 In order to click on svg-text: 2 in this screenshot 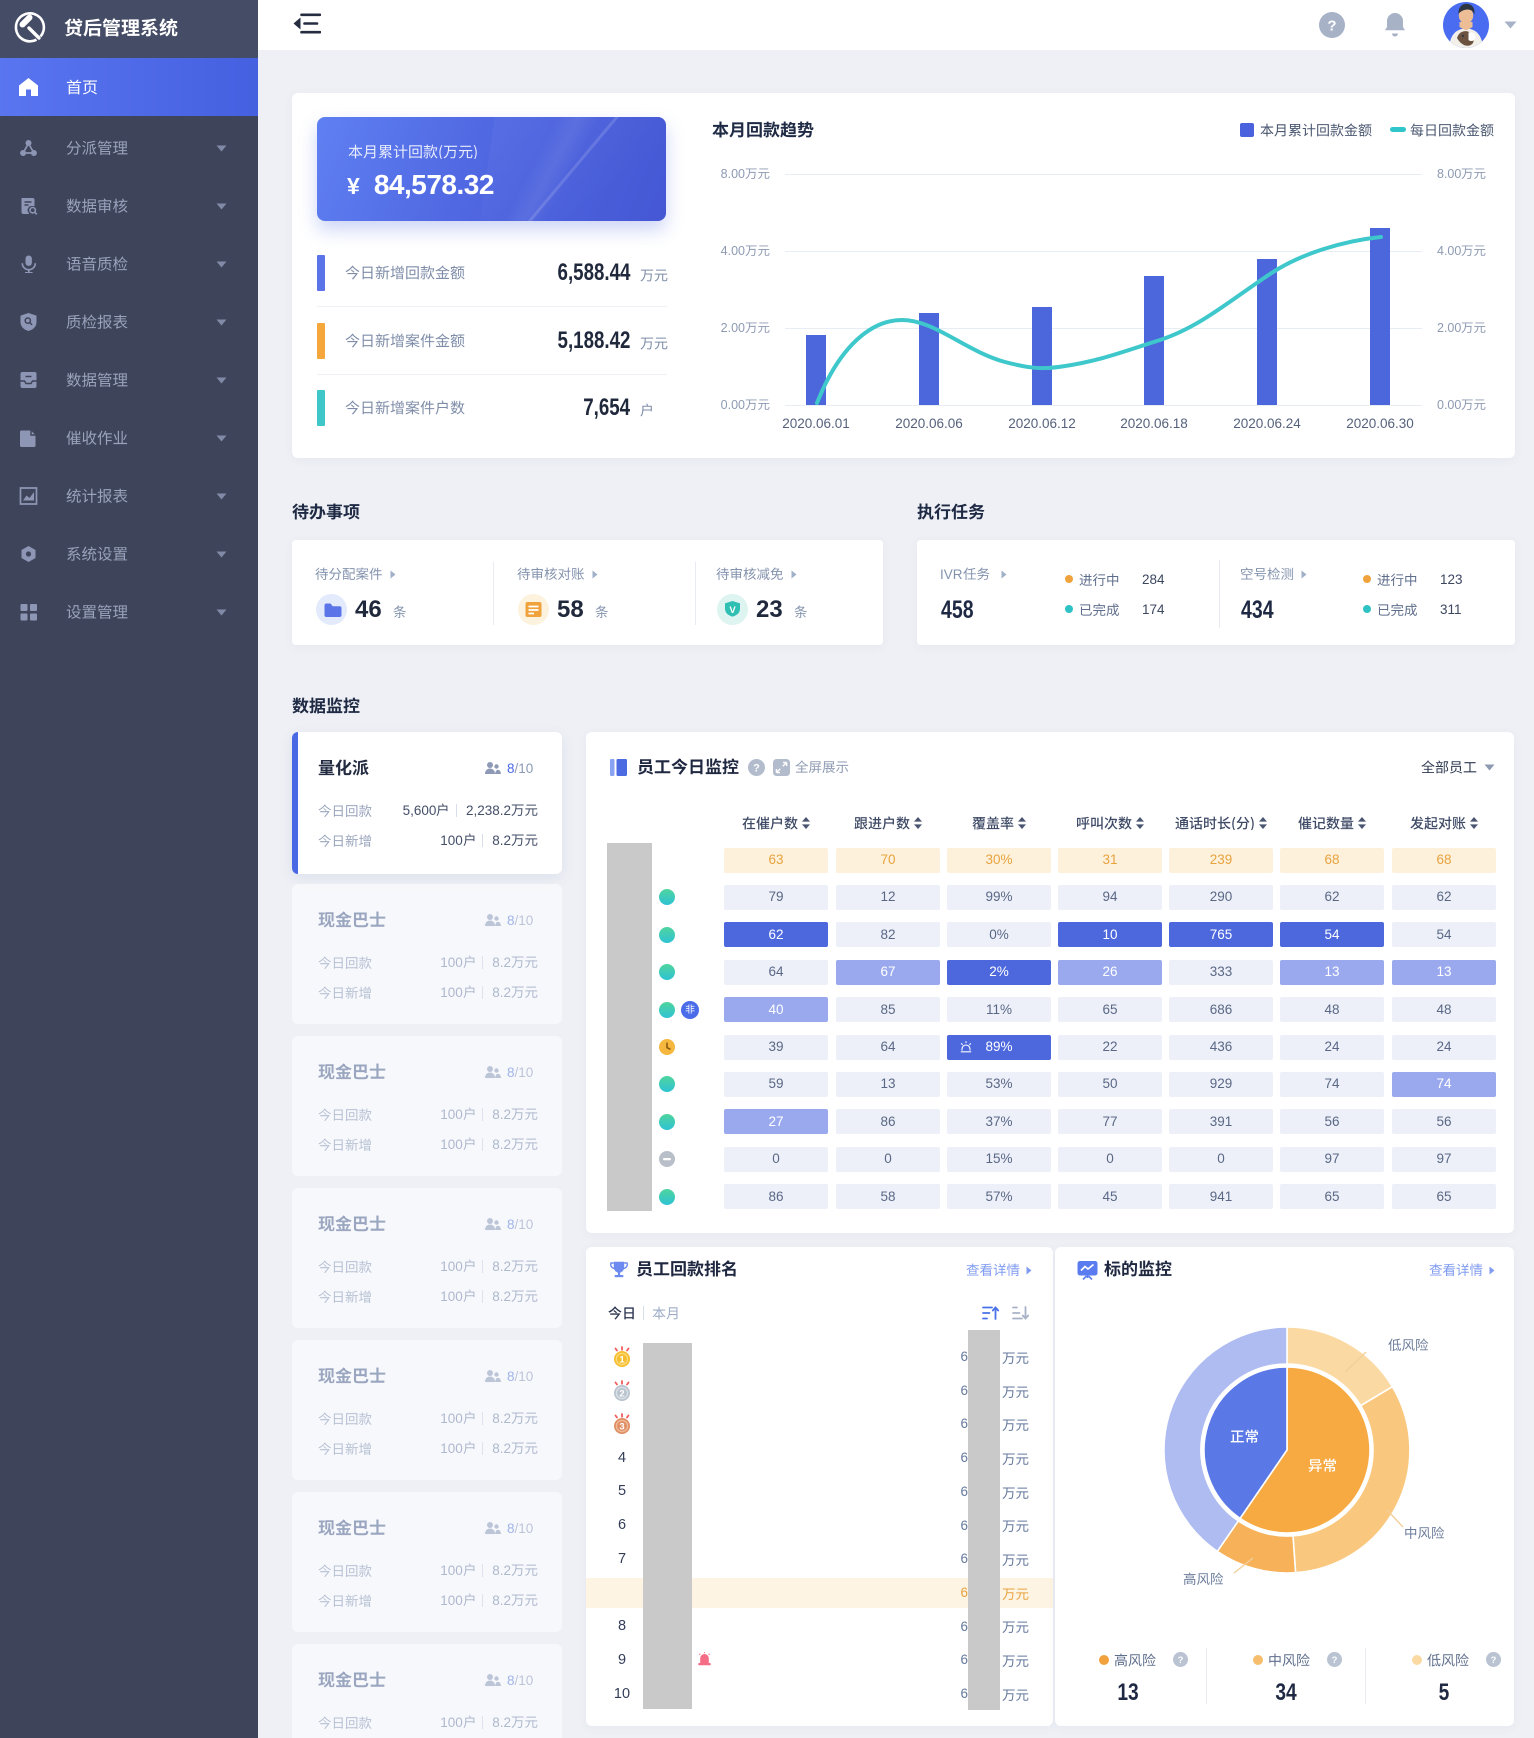, I will do `click(621, 1393)`.